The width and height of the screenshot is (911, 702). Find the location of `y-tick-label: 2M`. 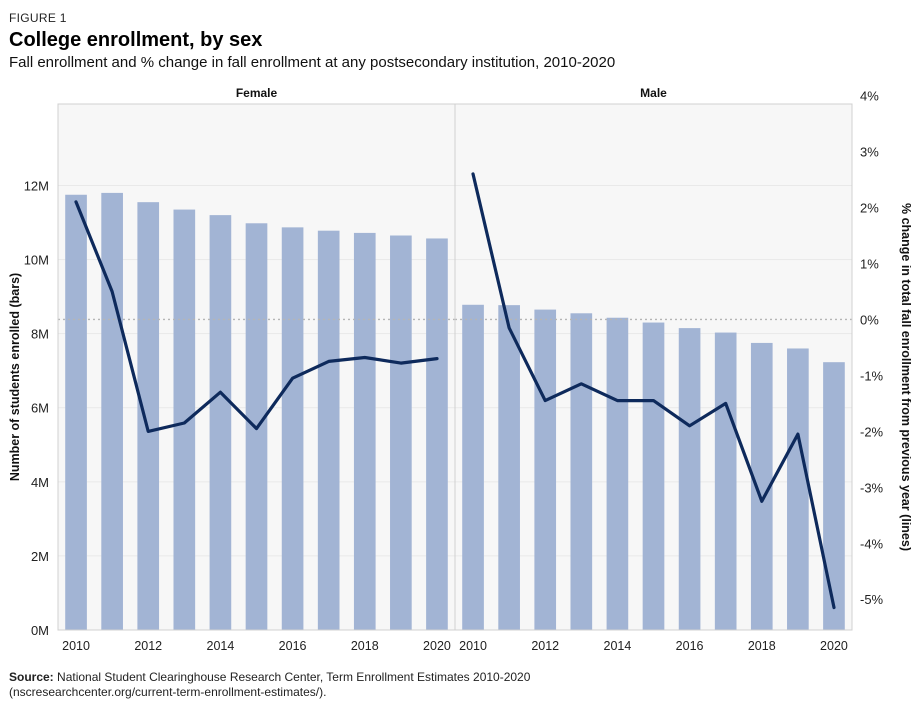

y-tick-label: 2M is located at coordinates (40, 556).